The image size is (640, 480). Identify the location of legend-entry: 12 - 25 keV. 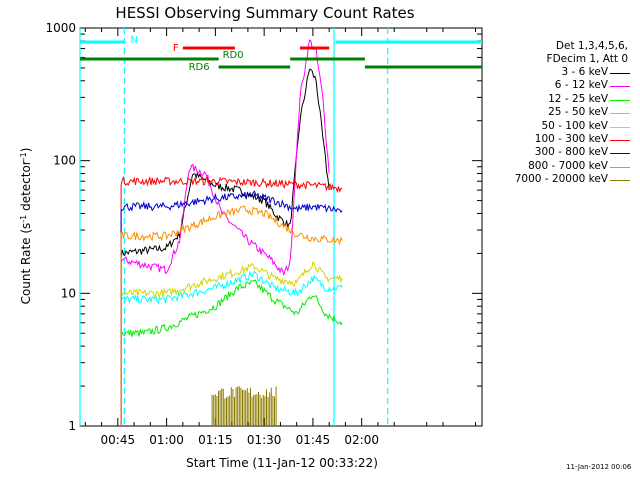
(561, 99).